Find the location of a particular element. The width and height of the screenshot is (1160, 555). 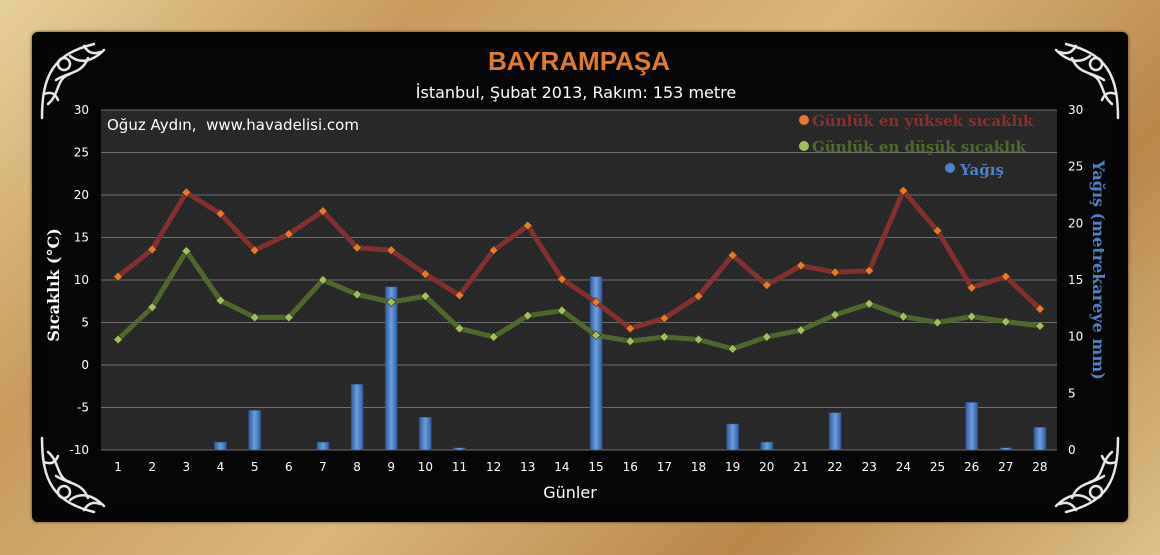

legend-label-max-temp: Günlük en yüksek sıcaklık is located at coordinates (923, 121).